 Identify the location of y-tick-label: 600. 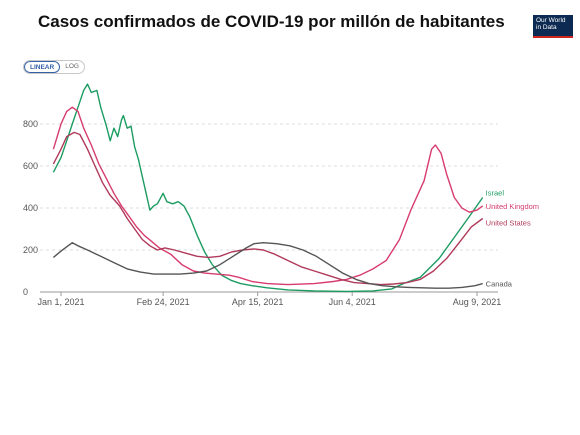
(30, 166).